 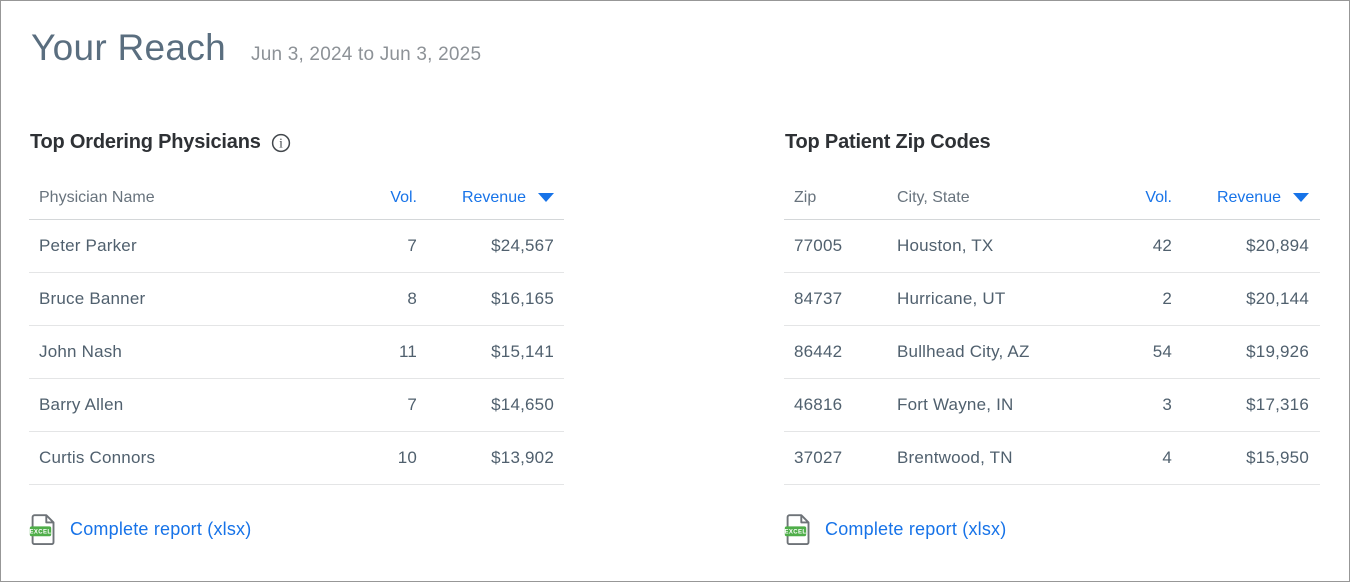 I want to click on cell-zip: 77005, so click(x=840, y=246).